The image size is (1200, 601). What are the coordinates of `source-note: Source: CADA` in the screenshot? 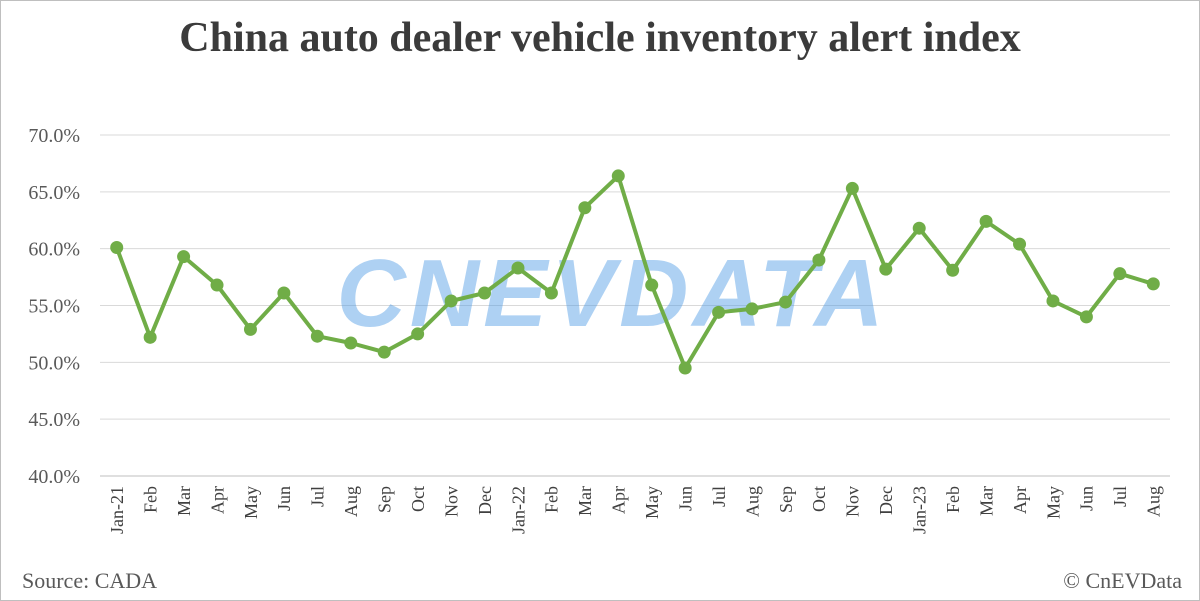 It's located at (90, 580).